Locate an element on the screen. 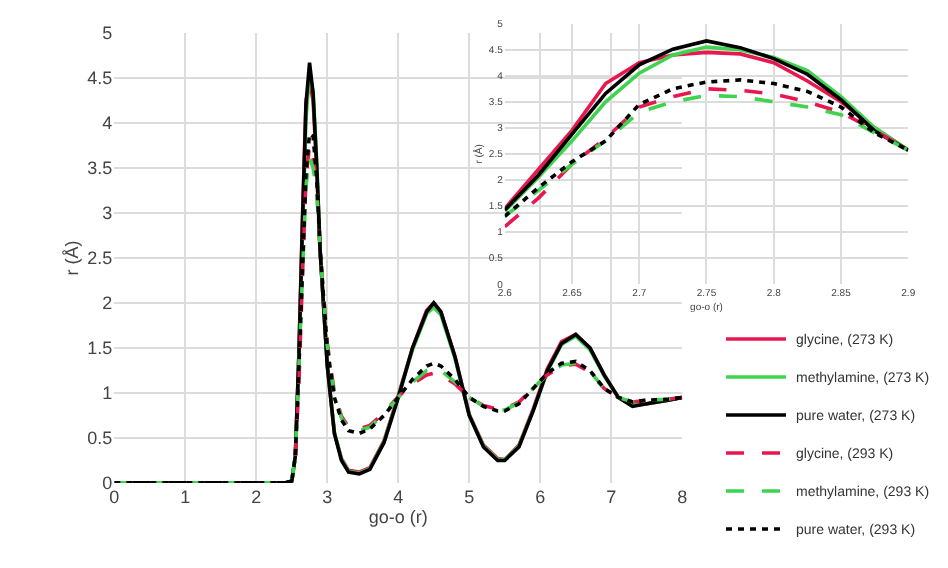 Image resolution: width=948 pixels, height=568 pixels. x-axis-title: go-o (r) is located at coordinates (398, 516).